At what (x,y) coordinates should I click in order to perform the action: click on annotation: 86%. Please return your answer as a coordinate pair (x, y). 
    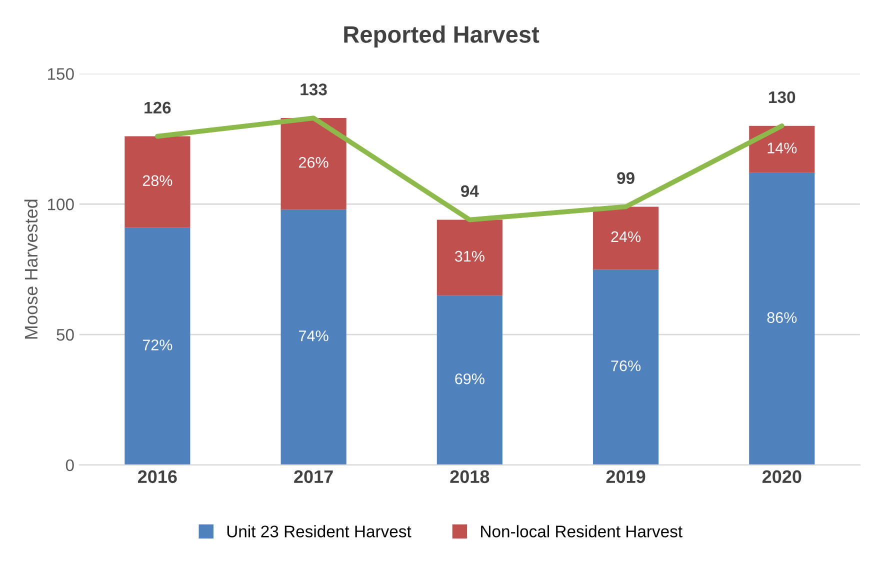
    Looking at the image, I should click on (782, 317).